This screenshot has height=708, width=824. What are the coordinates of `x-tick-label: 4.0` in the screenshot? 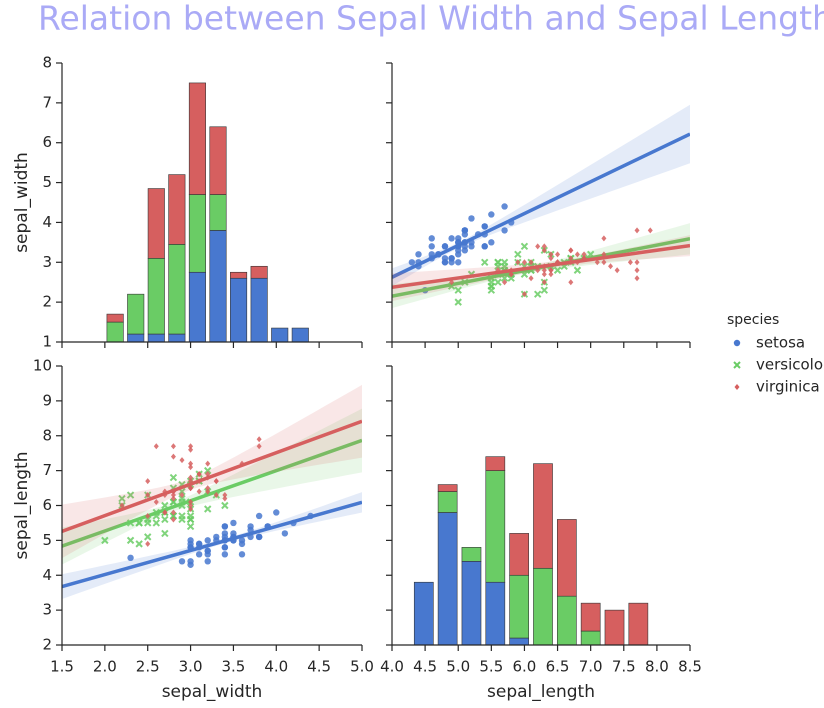 It's located at (276, 667).